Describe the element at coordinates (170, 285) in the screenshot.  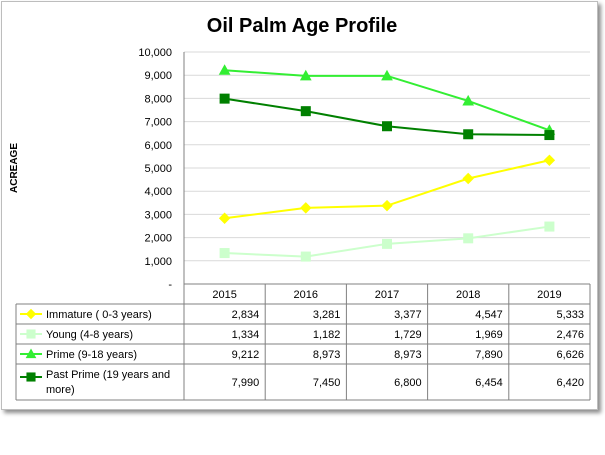
I see `y-tick-label: -` at that location.